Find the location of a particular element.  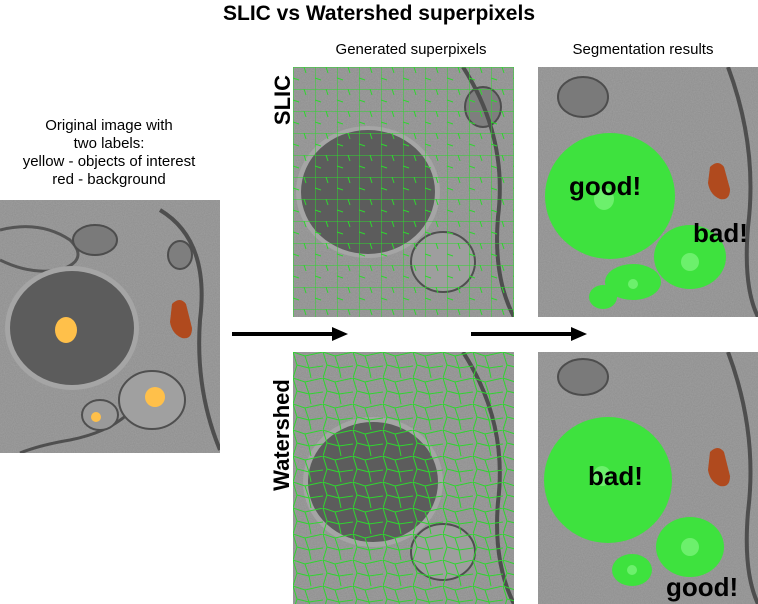

caption-line-4: red - background is located at coordinates (109, 179).